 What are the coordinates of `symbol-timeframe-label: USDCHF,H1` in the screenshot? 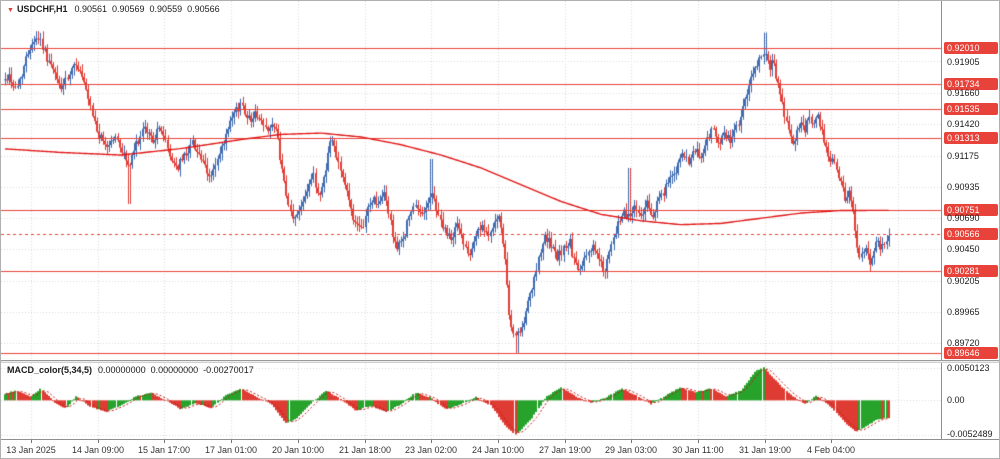 It's located at (42, 9).